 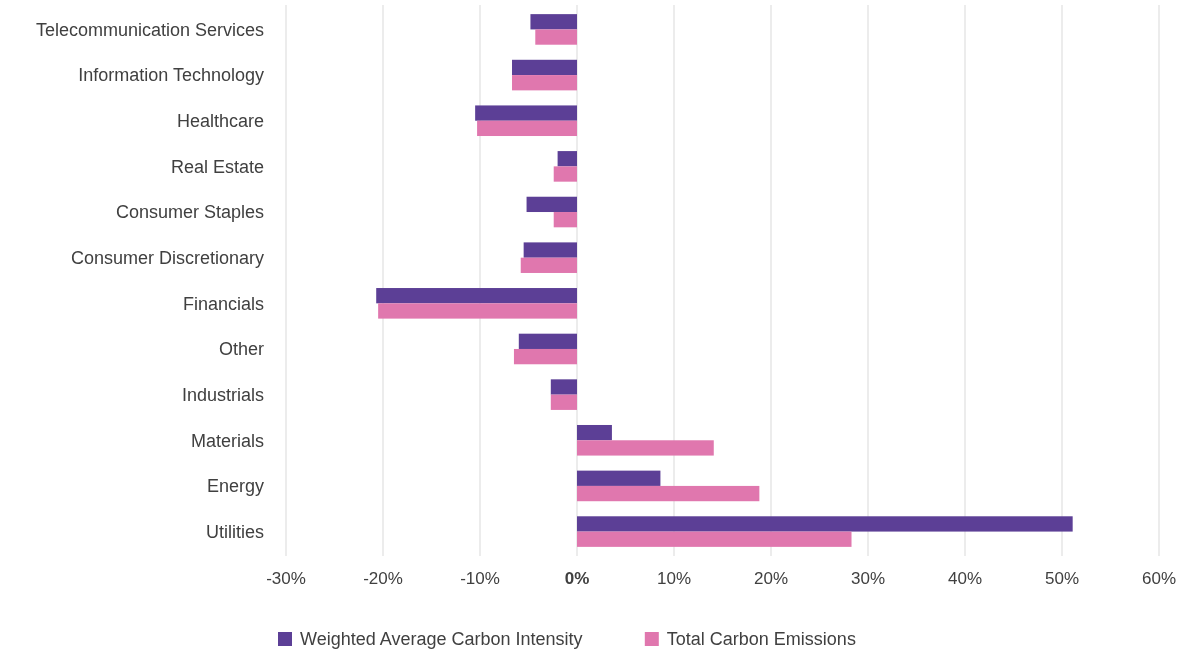 What do you see at coordinates (674, 578) in the screenshot?
I see `x-tick-label: 10%` at bounding box center [674, 578].